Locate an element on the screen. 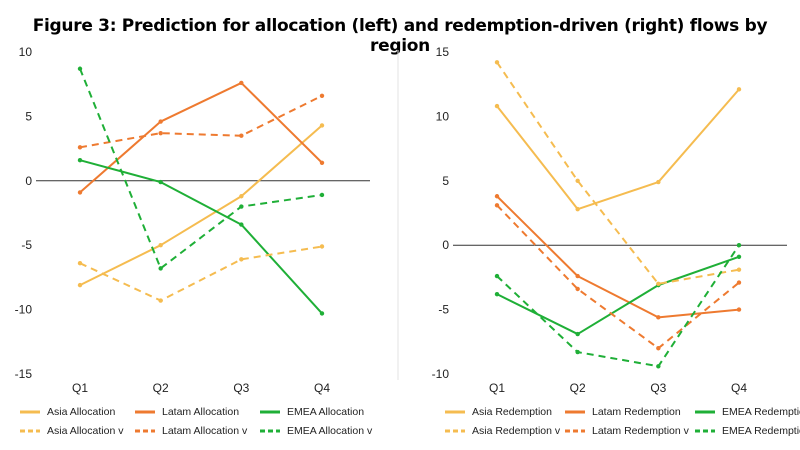 The width and height of the screenshot is (800, 450). y-tick-label: 15 is located at coordinates (443, 52).